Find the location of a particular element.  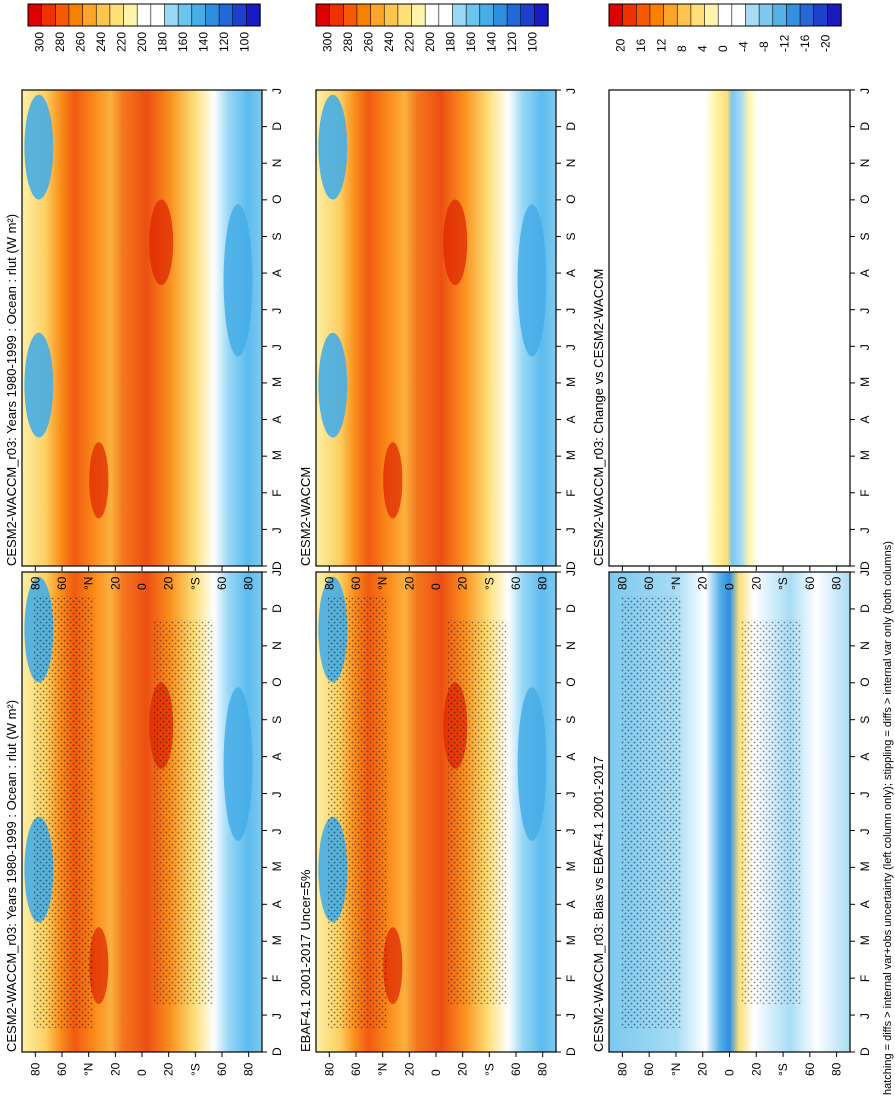

colorbar-tick-label: 300 is located at coordinates (40, 42).